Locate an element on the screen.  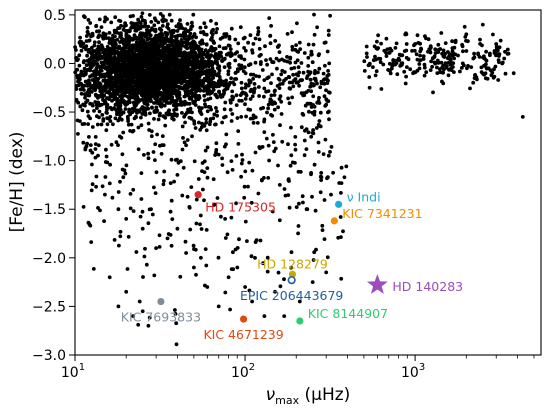
y-tick-label: −1.5 is located at coordinates (49, 210).